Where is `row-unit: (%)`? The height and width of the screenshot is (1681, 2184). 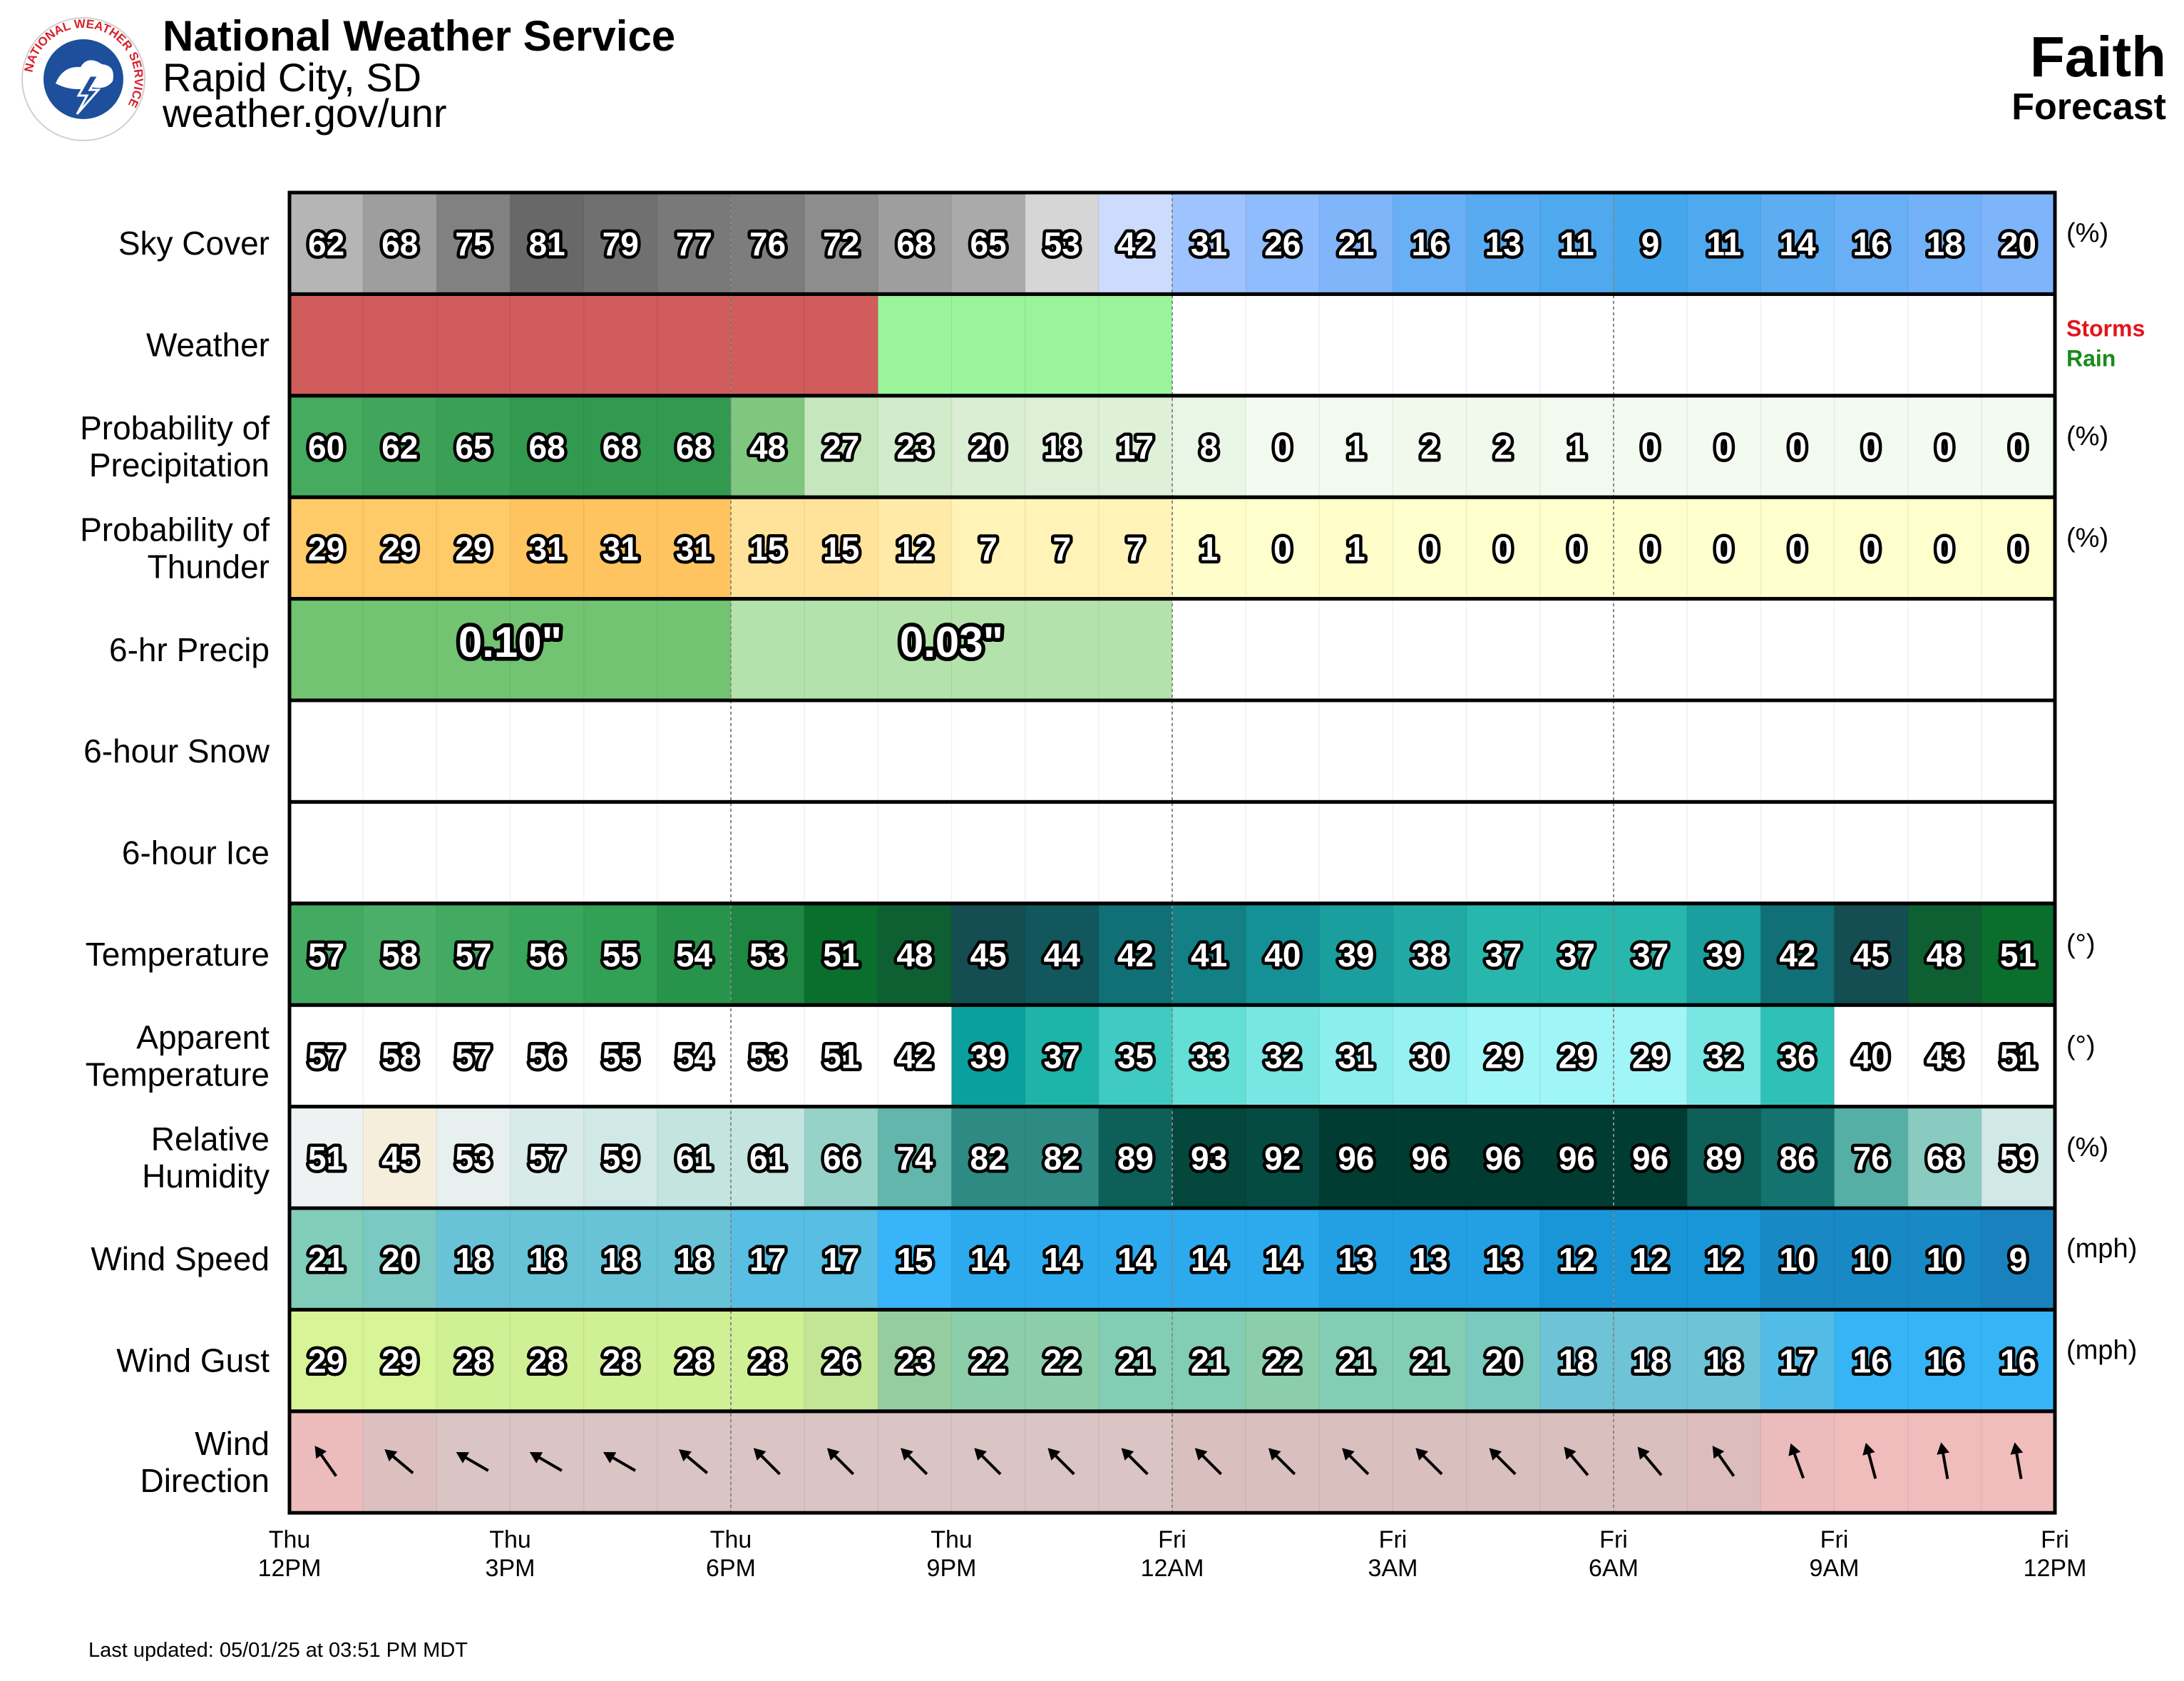
row-unit: (%) is located at coordinates (2087, 538).